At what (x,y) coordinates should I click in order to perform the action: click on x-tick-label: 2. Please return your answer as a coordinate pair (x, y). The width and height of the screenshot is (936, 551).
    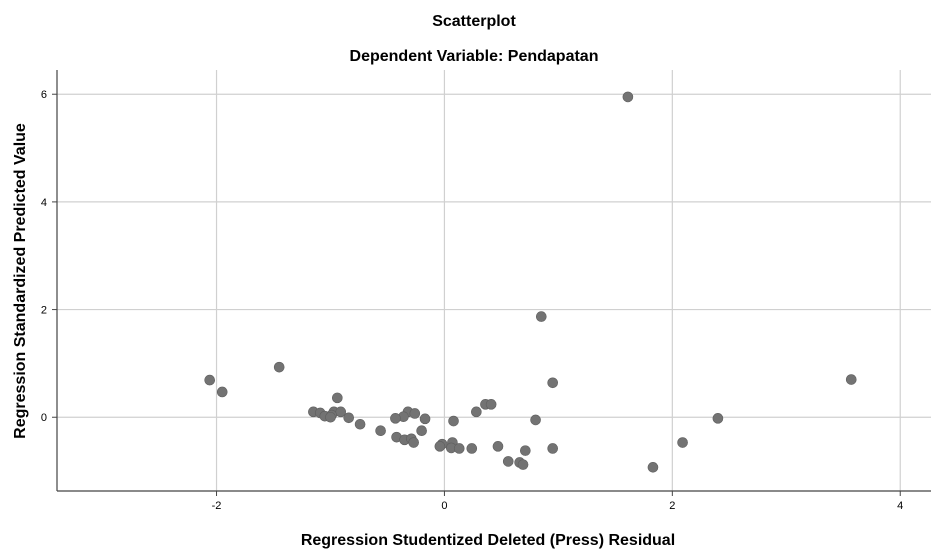
    Looking at the image, I should click on (672, 506).